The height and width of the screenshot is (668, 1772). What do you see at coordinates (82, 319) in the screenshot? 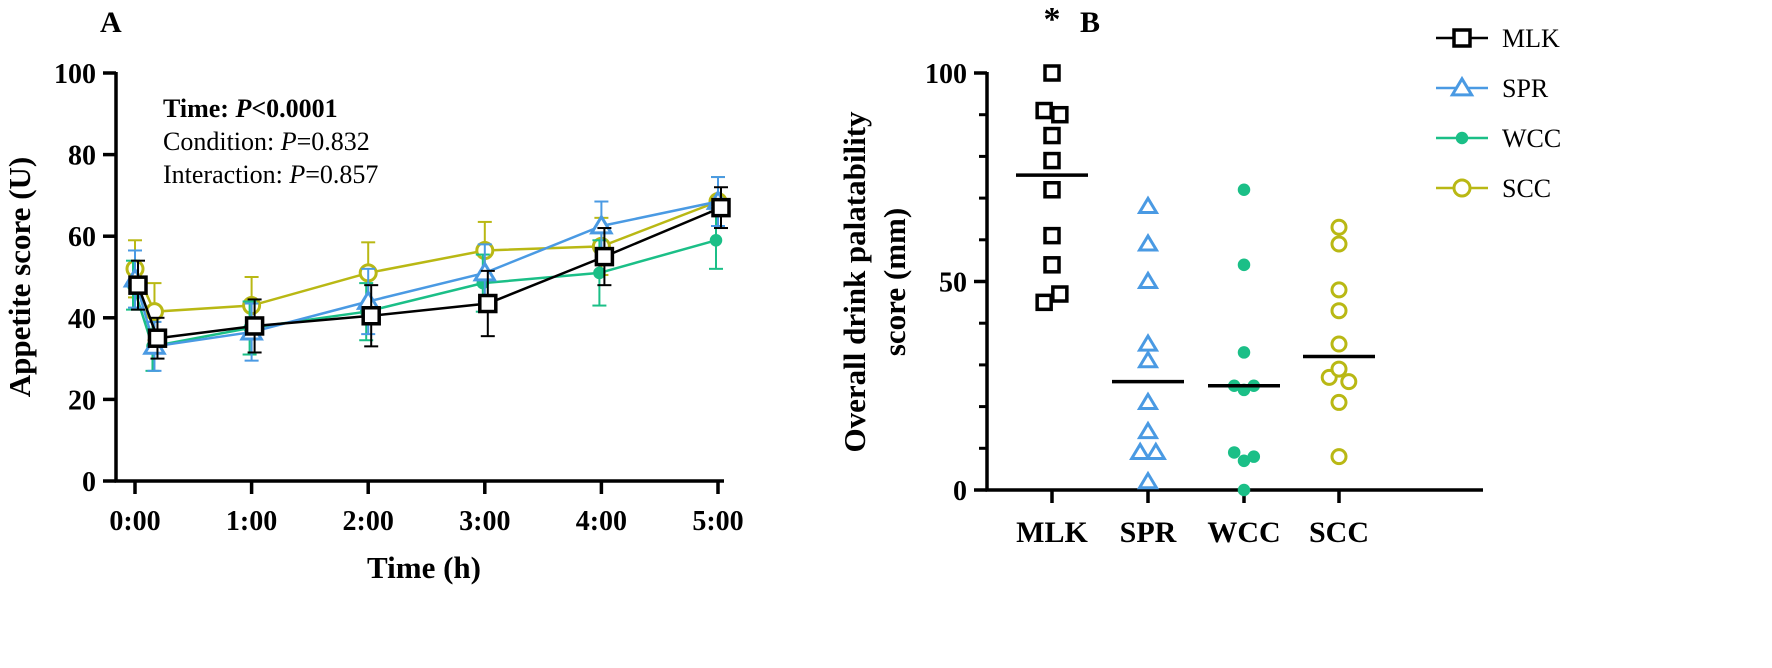
I see `y-tick-label: 40` at bounding box center [82, 319].